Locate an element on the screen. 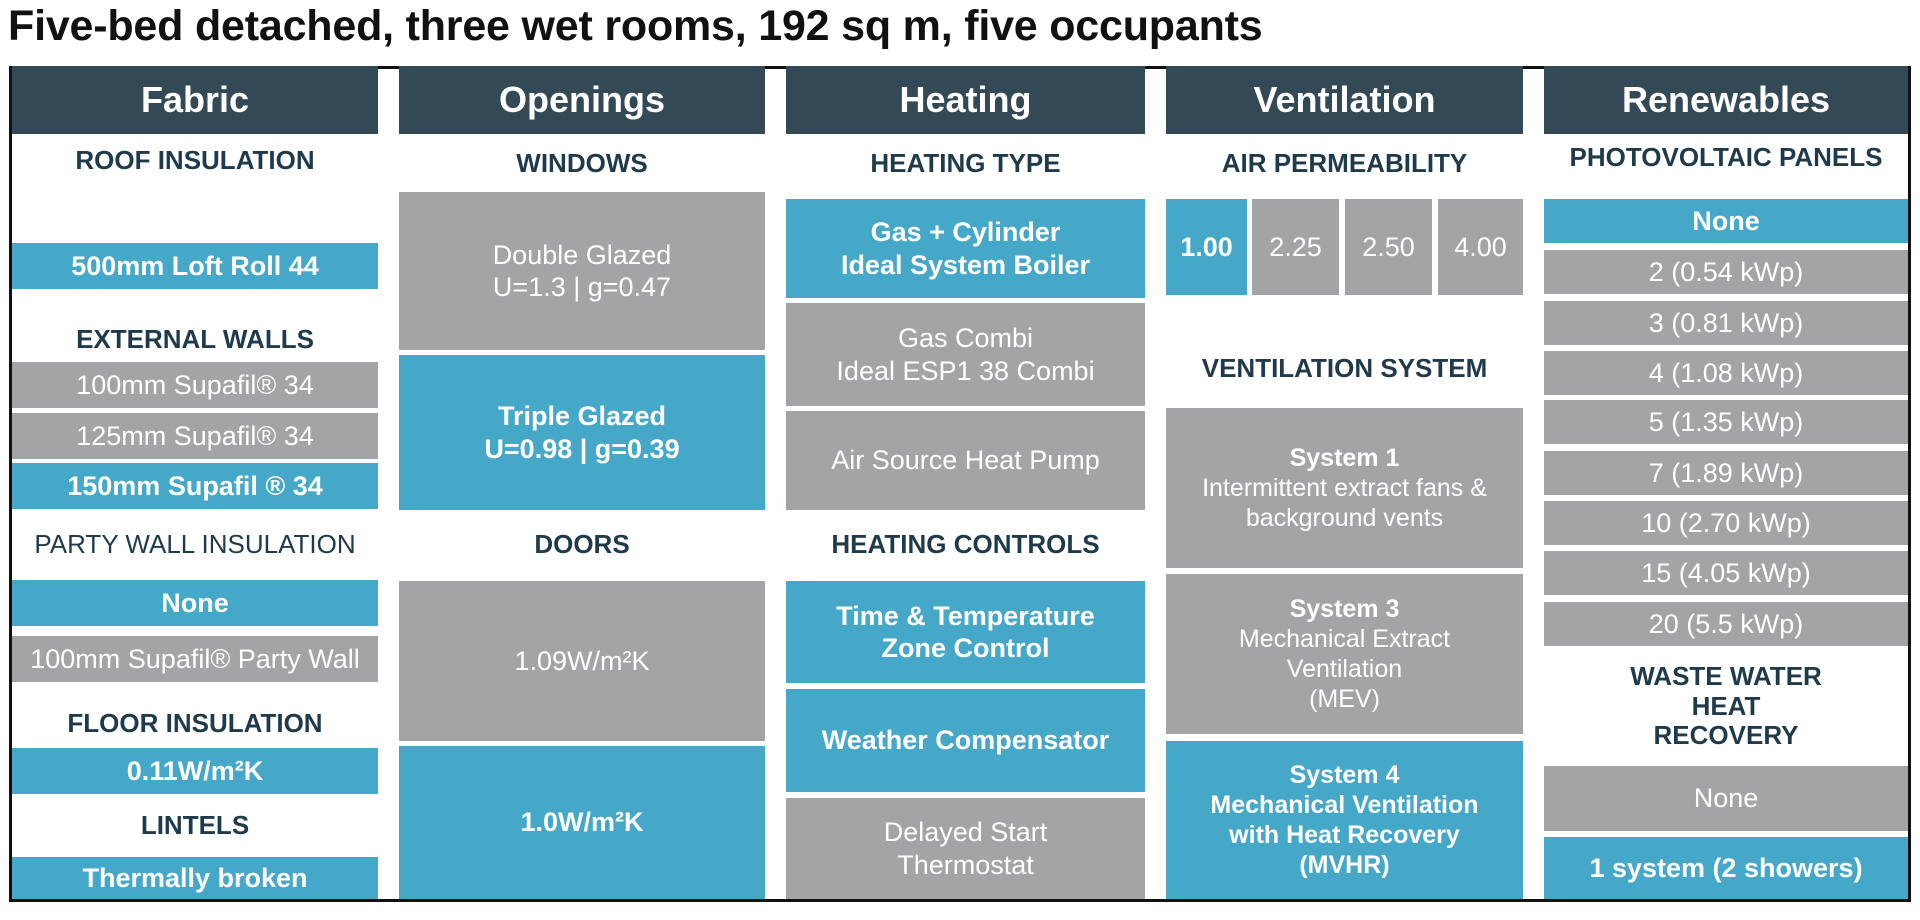 The width and height of the screenshot is (1920, 920). walls-option: 125mm Supafil® 34 is located at coordinates (195, 436).